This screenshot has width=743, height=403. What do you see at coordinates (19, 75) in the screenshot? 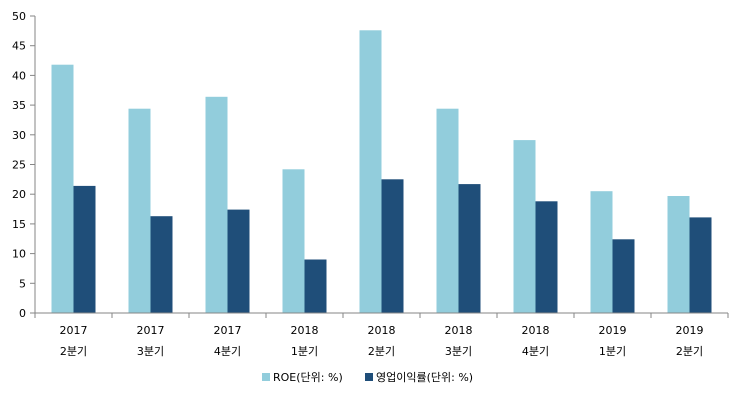
I see `y-tick-label: 40` at bounding box center [19, 75].